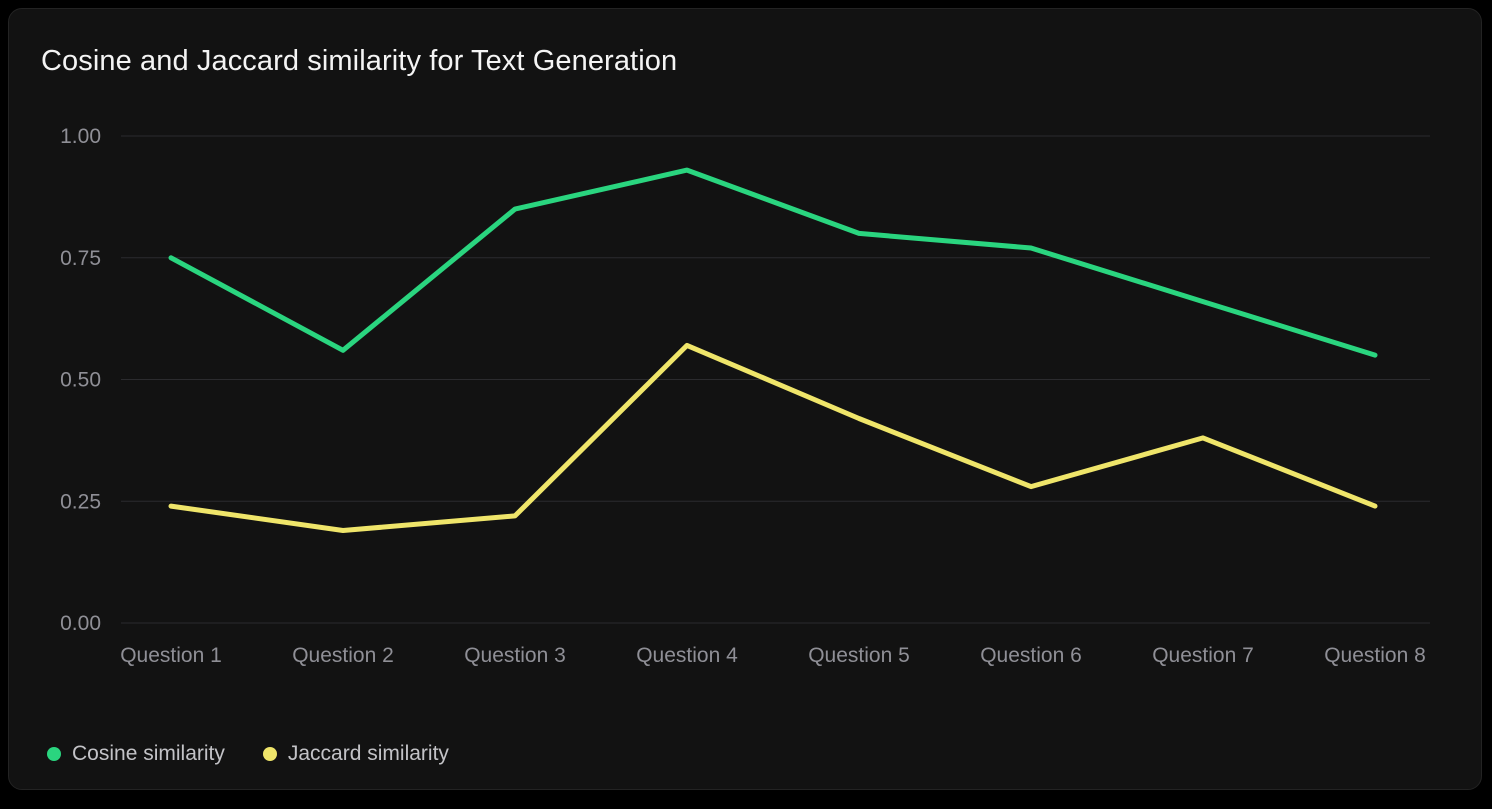 The height and width of the screenshot is (809, 1492). I want to click on x-axis-tick-label: Question 5, so click(859, 655).